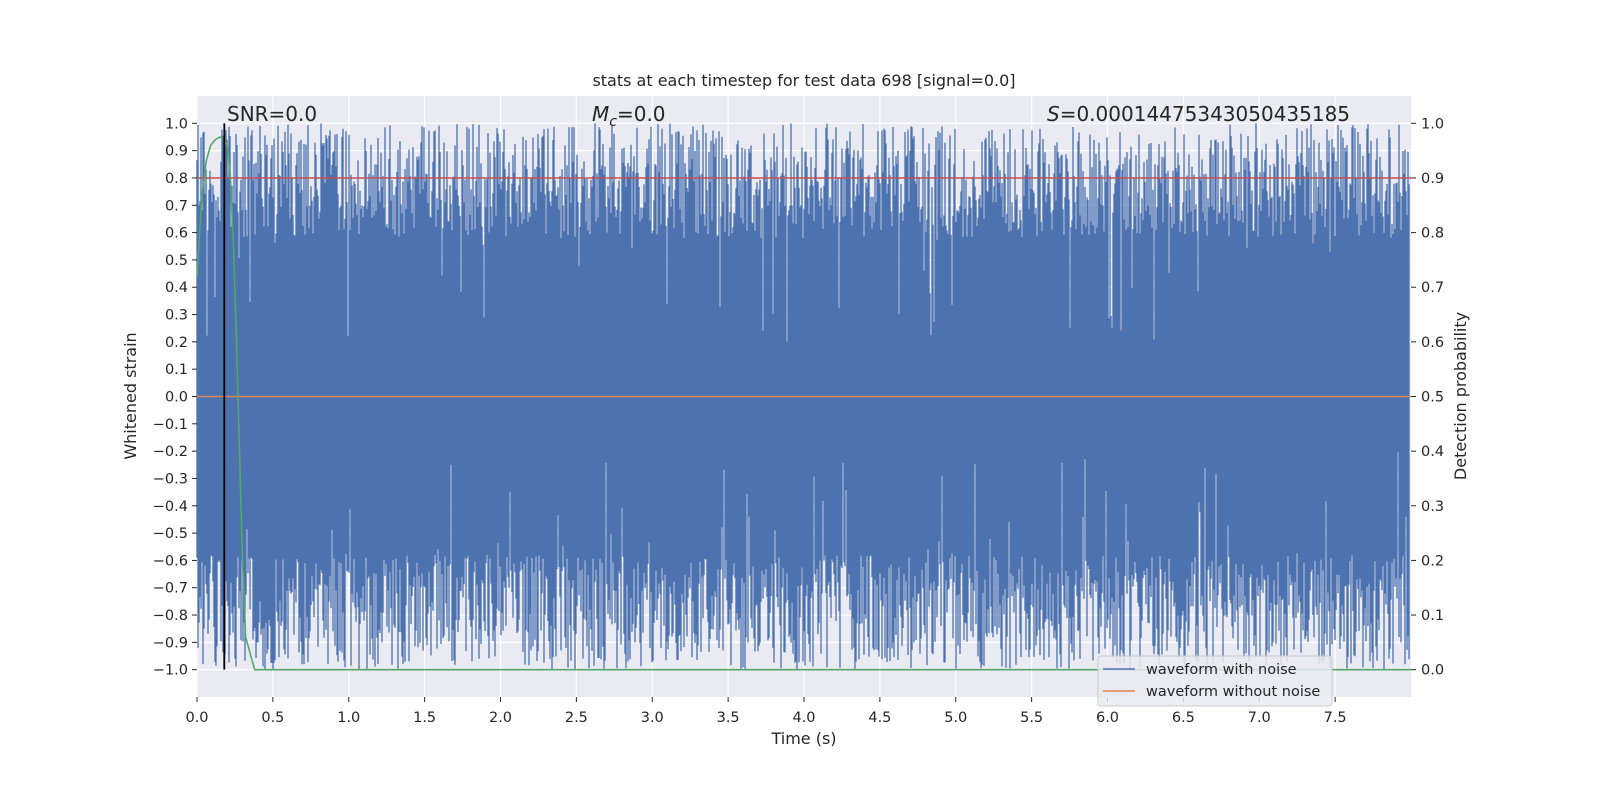 The image size is (1600, 800). What do you see at coordinates (130, 395) in the screenshot?
I see `y-axis-label: Whitened strain` at bounding box center [130, 395].